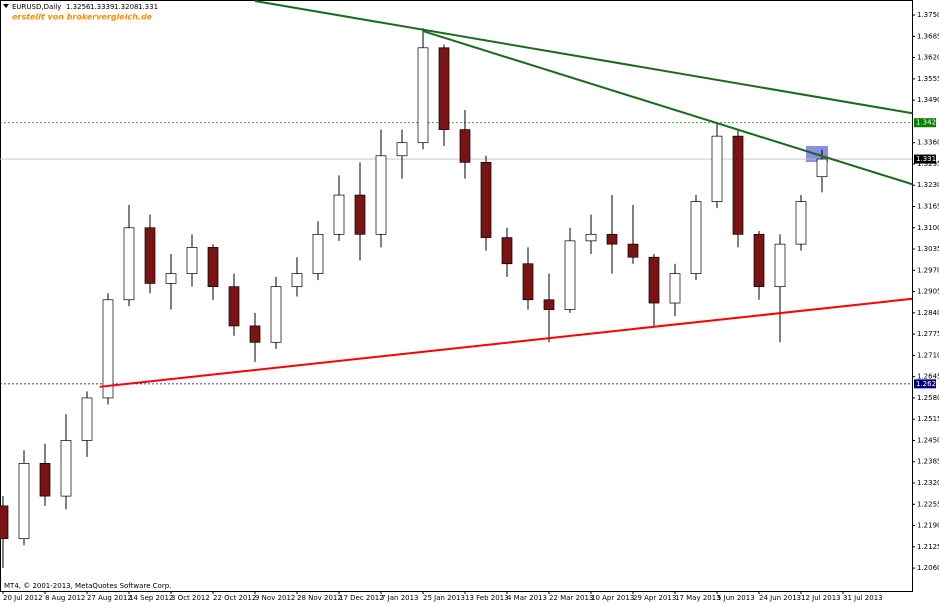 This screenshot has width=939, height=604. I want to click on x-tick-label: 3 Oct 2012, so click(190, 598).